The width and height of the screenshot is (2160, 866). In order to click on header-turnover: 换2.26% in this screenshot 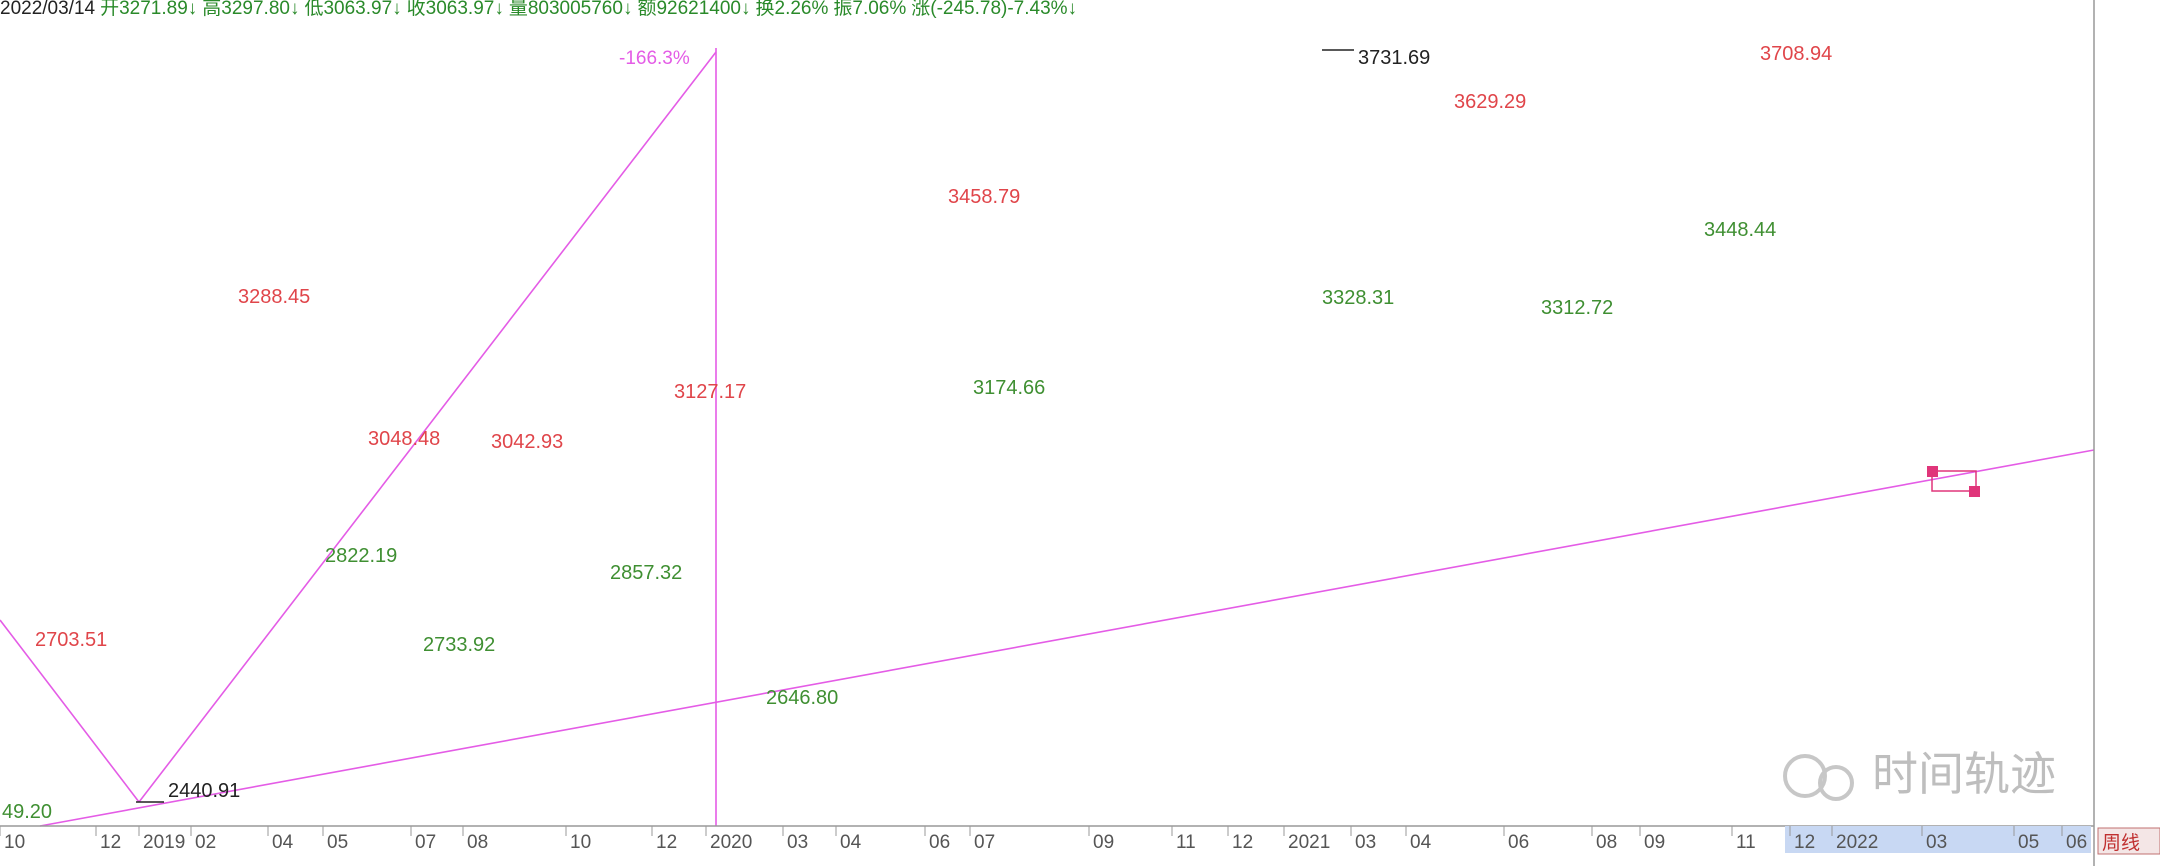, I will do `click(792, 9)`.